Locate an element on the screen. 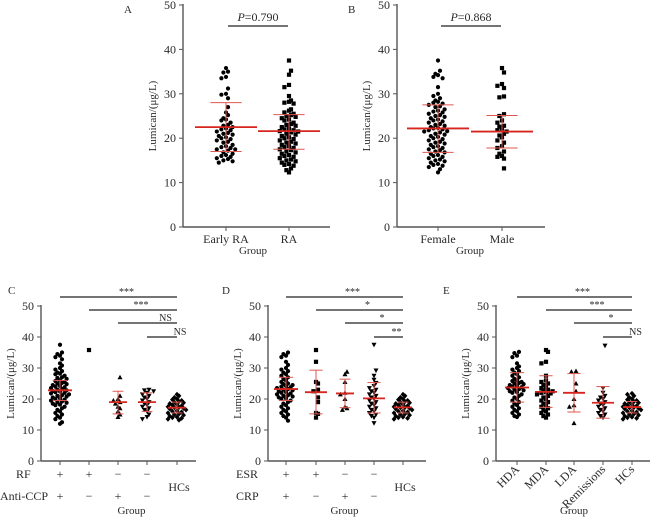 The image size is (650, 520). series-female is located at coordinates (438, 116).